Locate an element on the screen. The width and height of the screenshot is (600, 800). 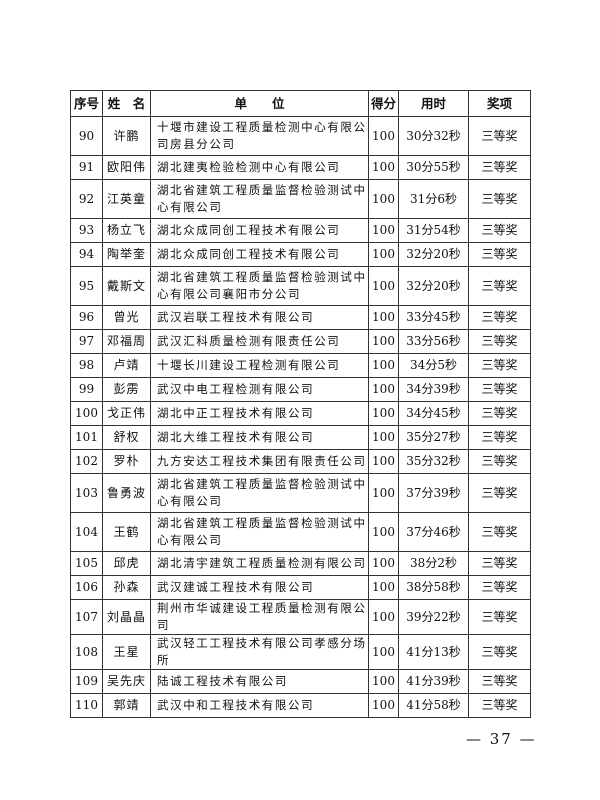
cell-no: 108 is located at coordinates (86, 652).